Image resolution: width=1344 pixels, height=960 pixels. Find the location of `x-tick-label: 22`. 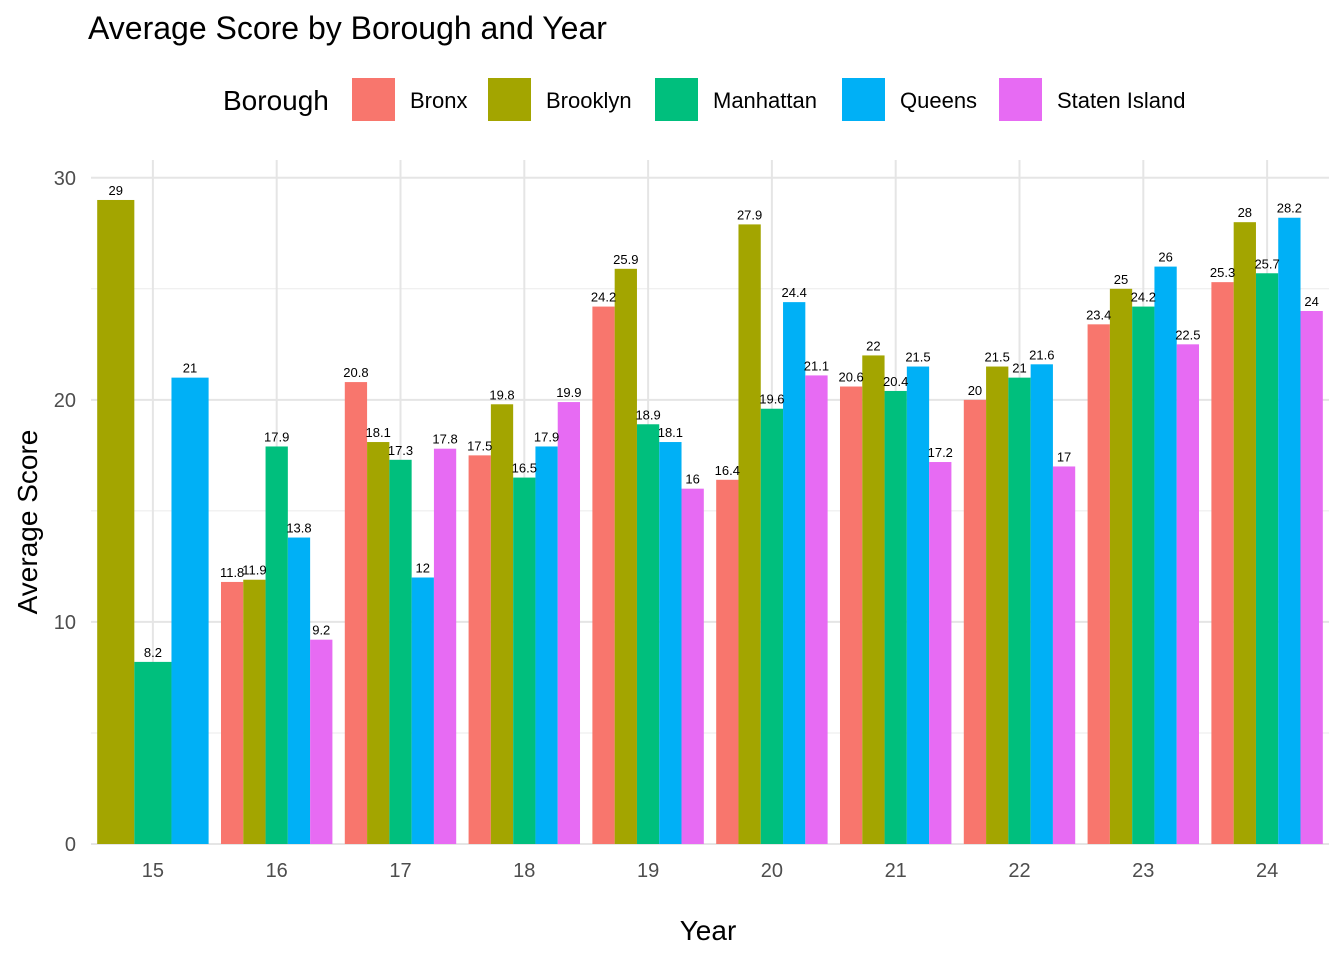

x-tick-label: 22 is located at coordinates (1019, 871).